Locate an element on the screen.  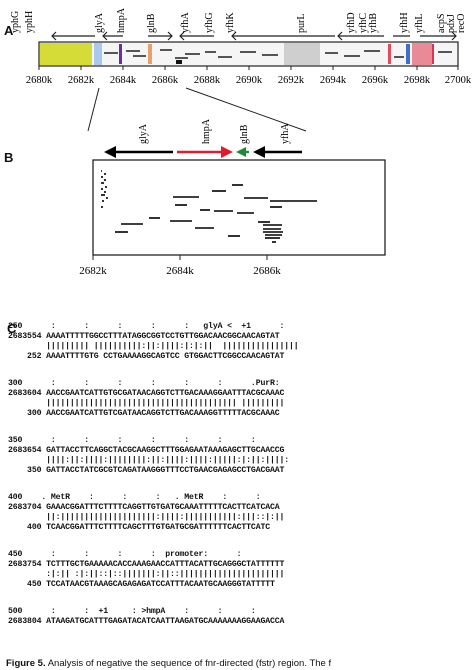
position-line: 400 . MetR : : : . MetR : : is located at coordinates (134, 497).